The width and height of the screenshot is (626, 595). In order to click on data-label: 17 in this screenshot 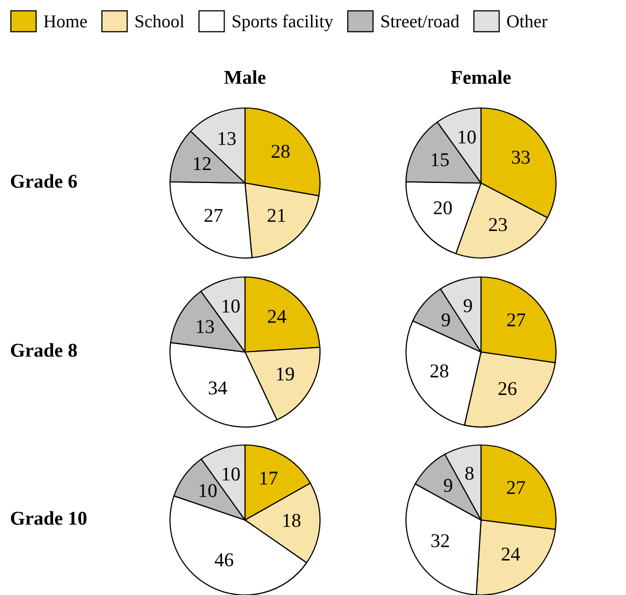, I will do `click(269, 478)`.